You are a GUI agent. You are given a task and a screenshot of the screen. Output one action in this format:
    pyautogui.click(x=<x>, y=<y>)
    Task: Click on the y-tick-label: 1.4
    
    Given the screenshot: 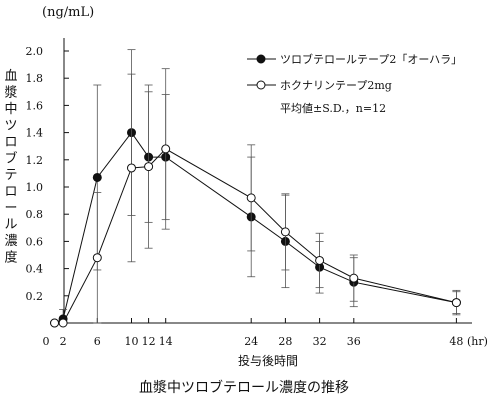 What is the action you would take?
    pyautogui.click(x=35, y=133)
    